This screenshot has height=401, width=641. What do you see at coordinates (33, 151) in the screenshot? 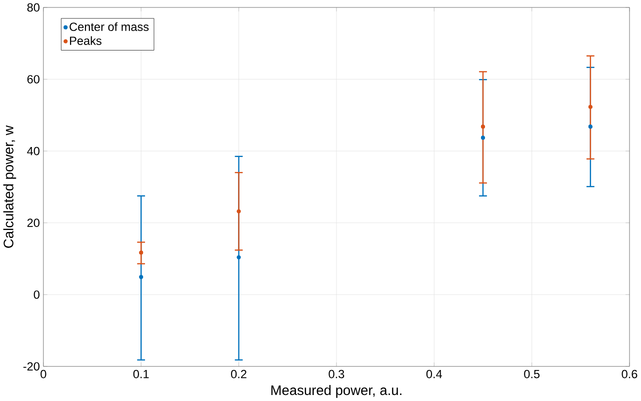
I see `y-tick-label: 40` at bounding box center [33, 151].